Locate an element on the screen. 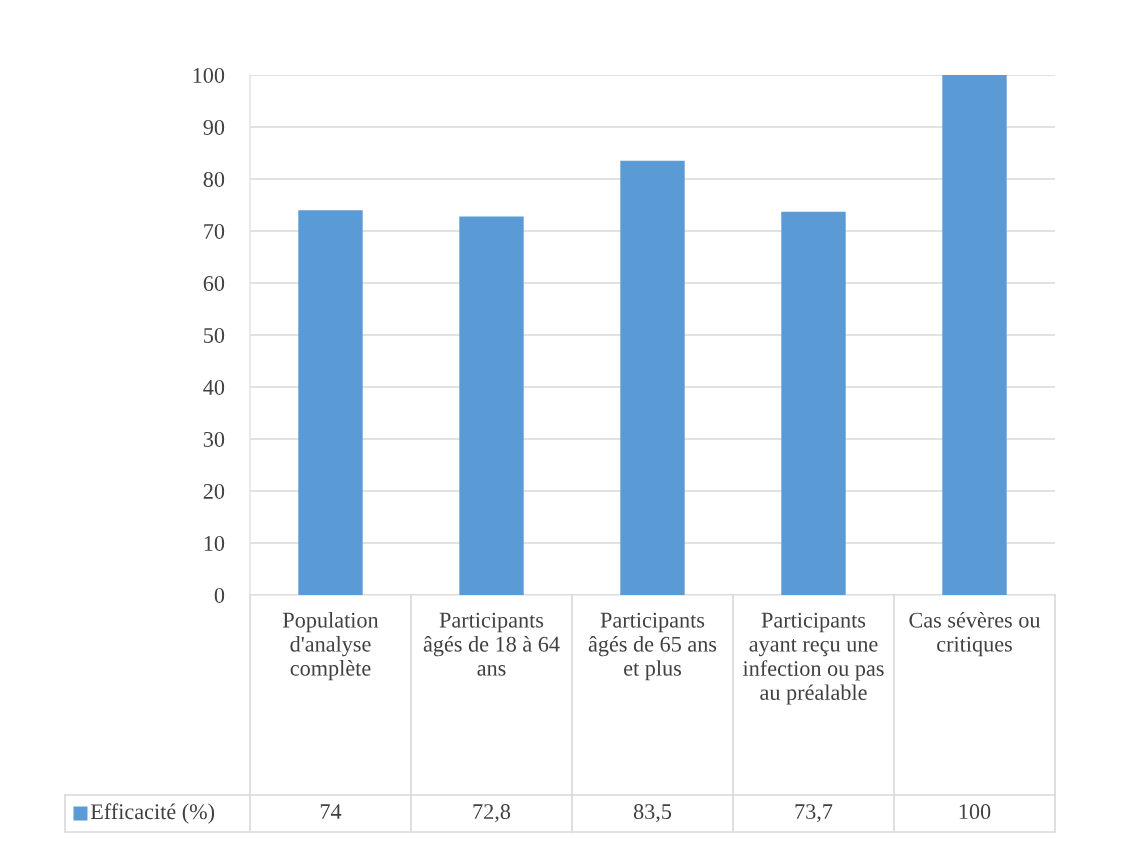  data-label: 72,8 is located at coordinates (492, 813).